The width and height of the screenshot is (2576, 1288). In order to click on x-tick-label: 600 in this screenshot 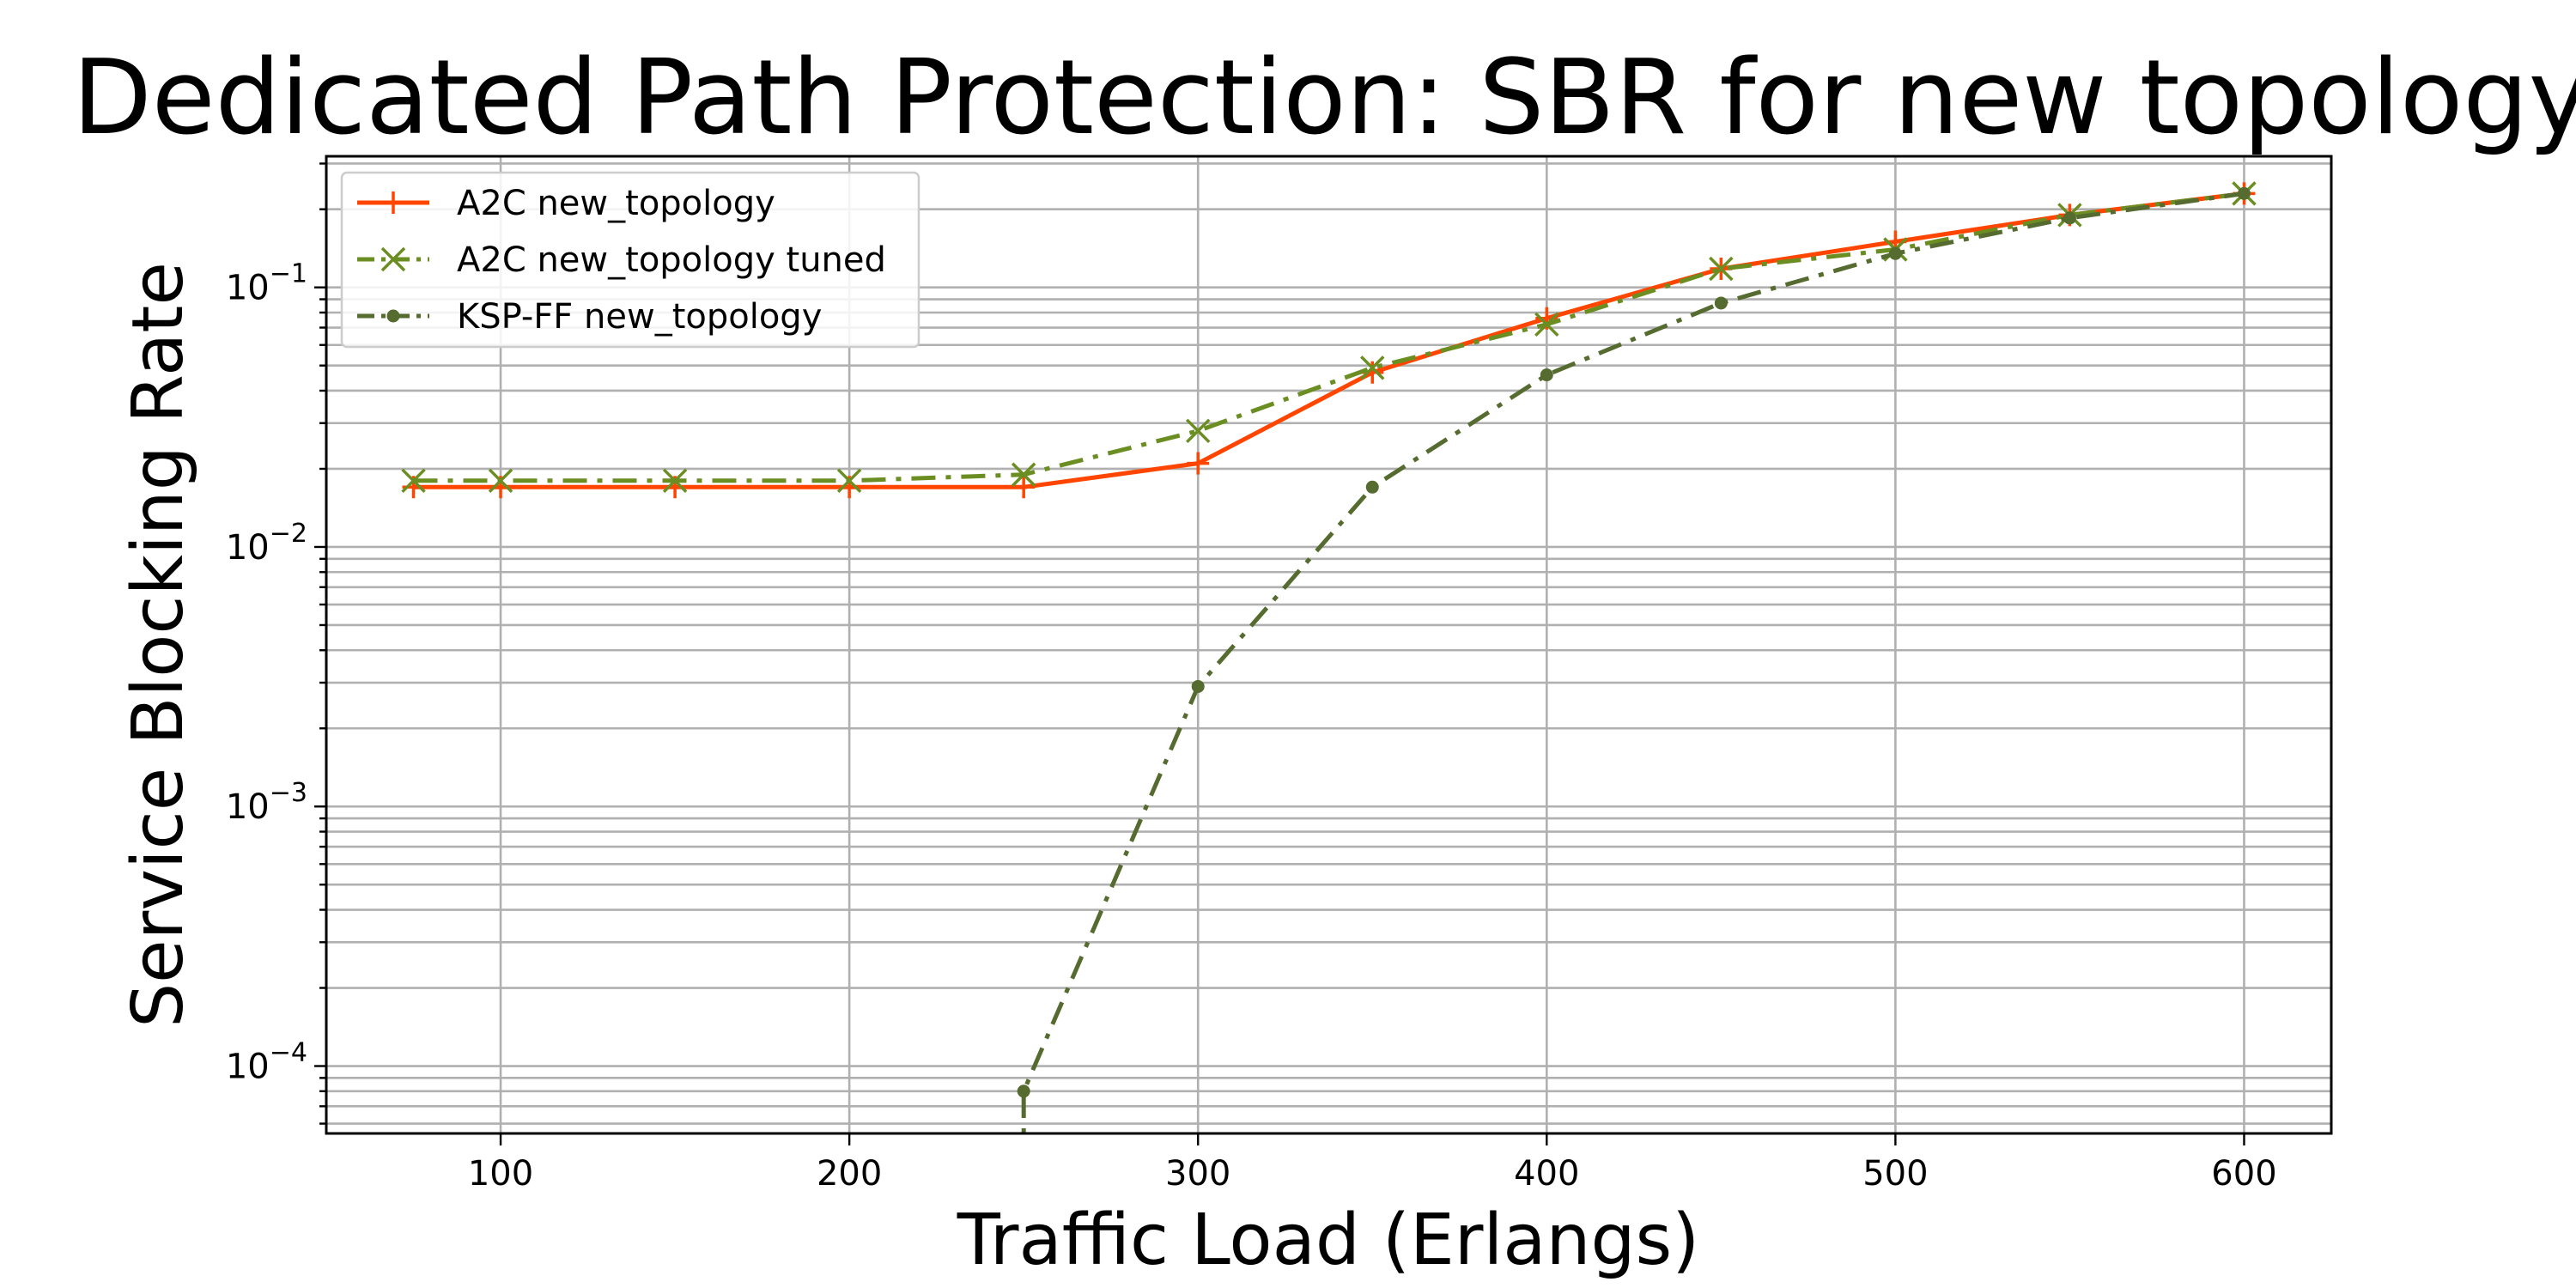, I will do `click(2244, 1174)`.